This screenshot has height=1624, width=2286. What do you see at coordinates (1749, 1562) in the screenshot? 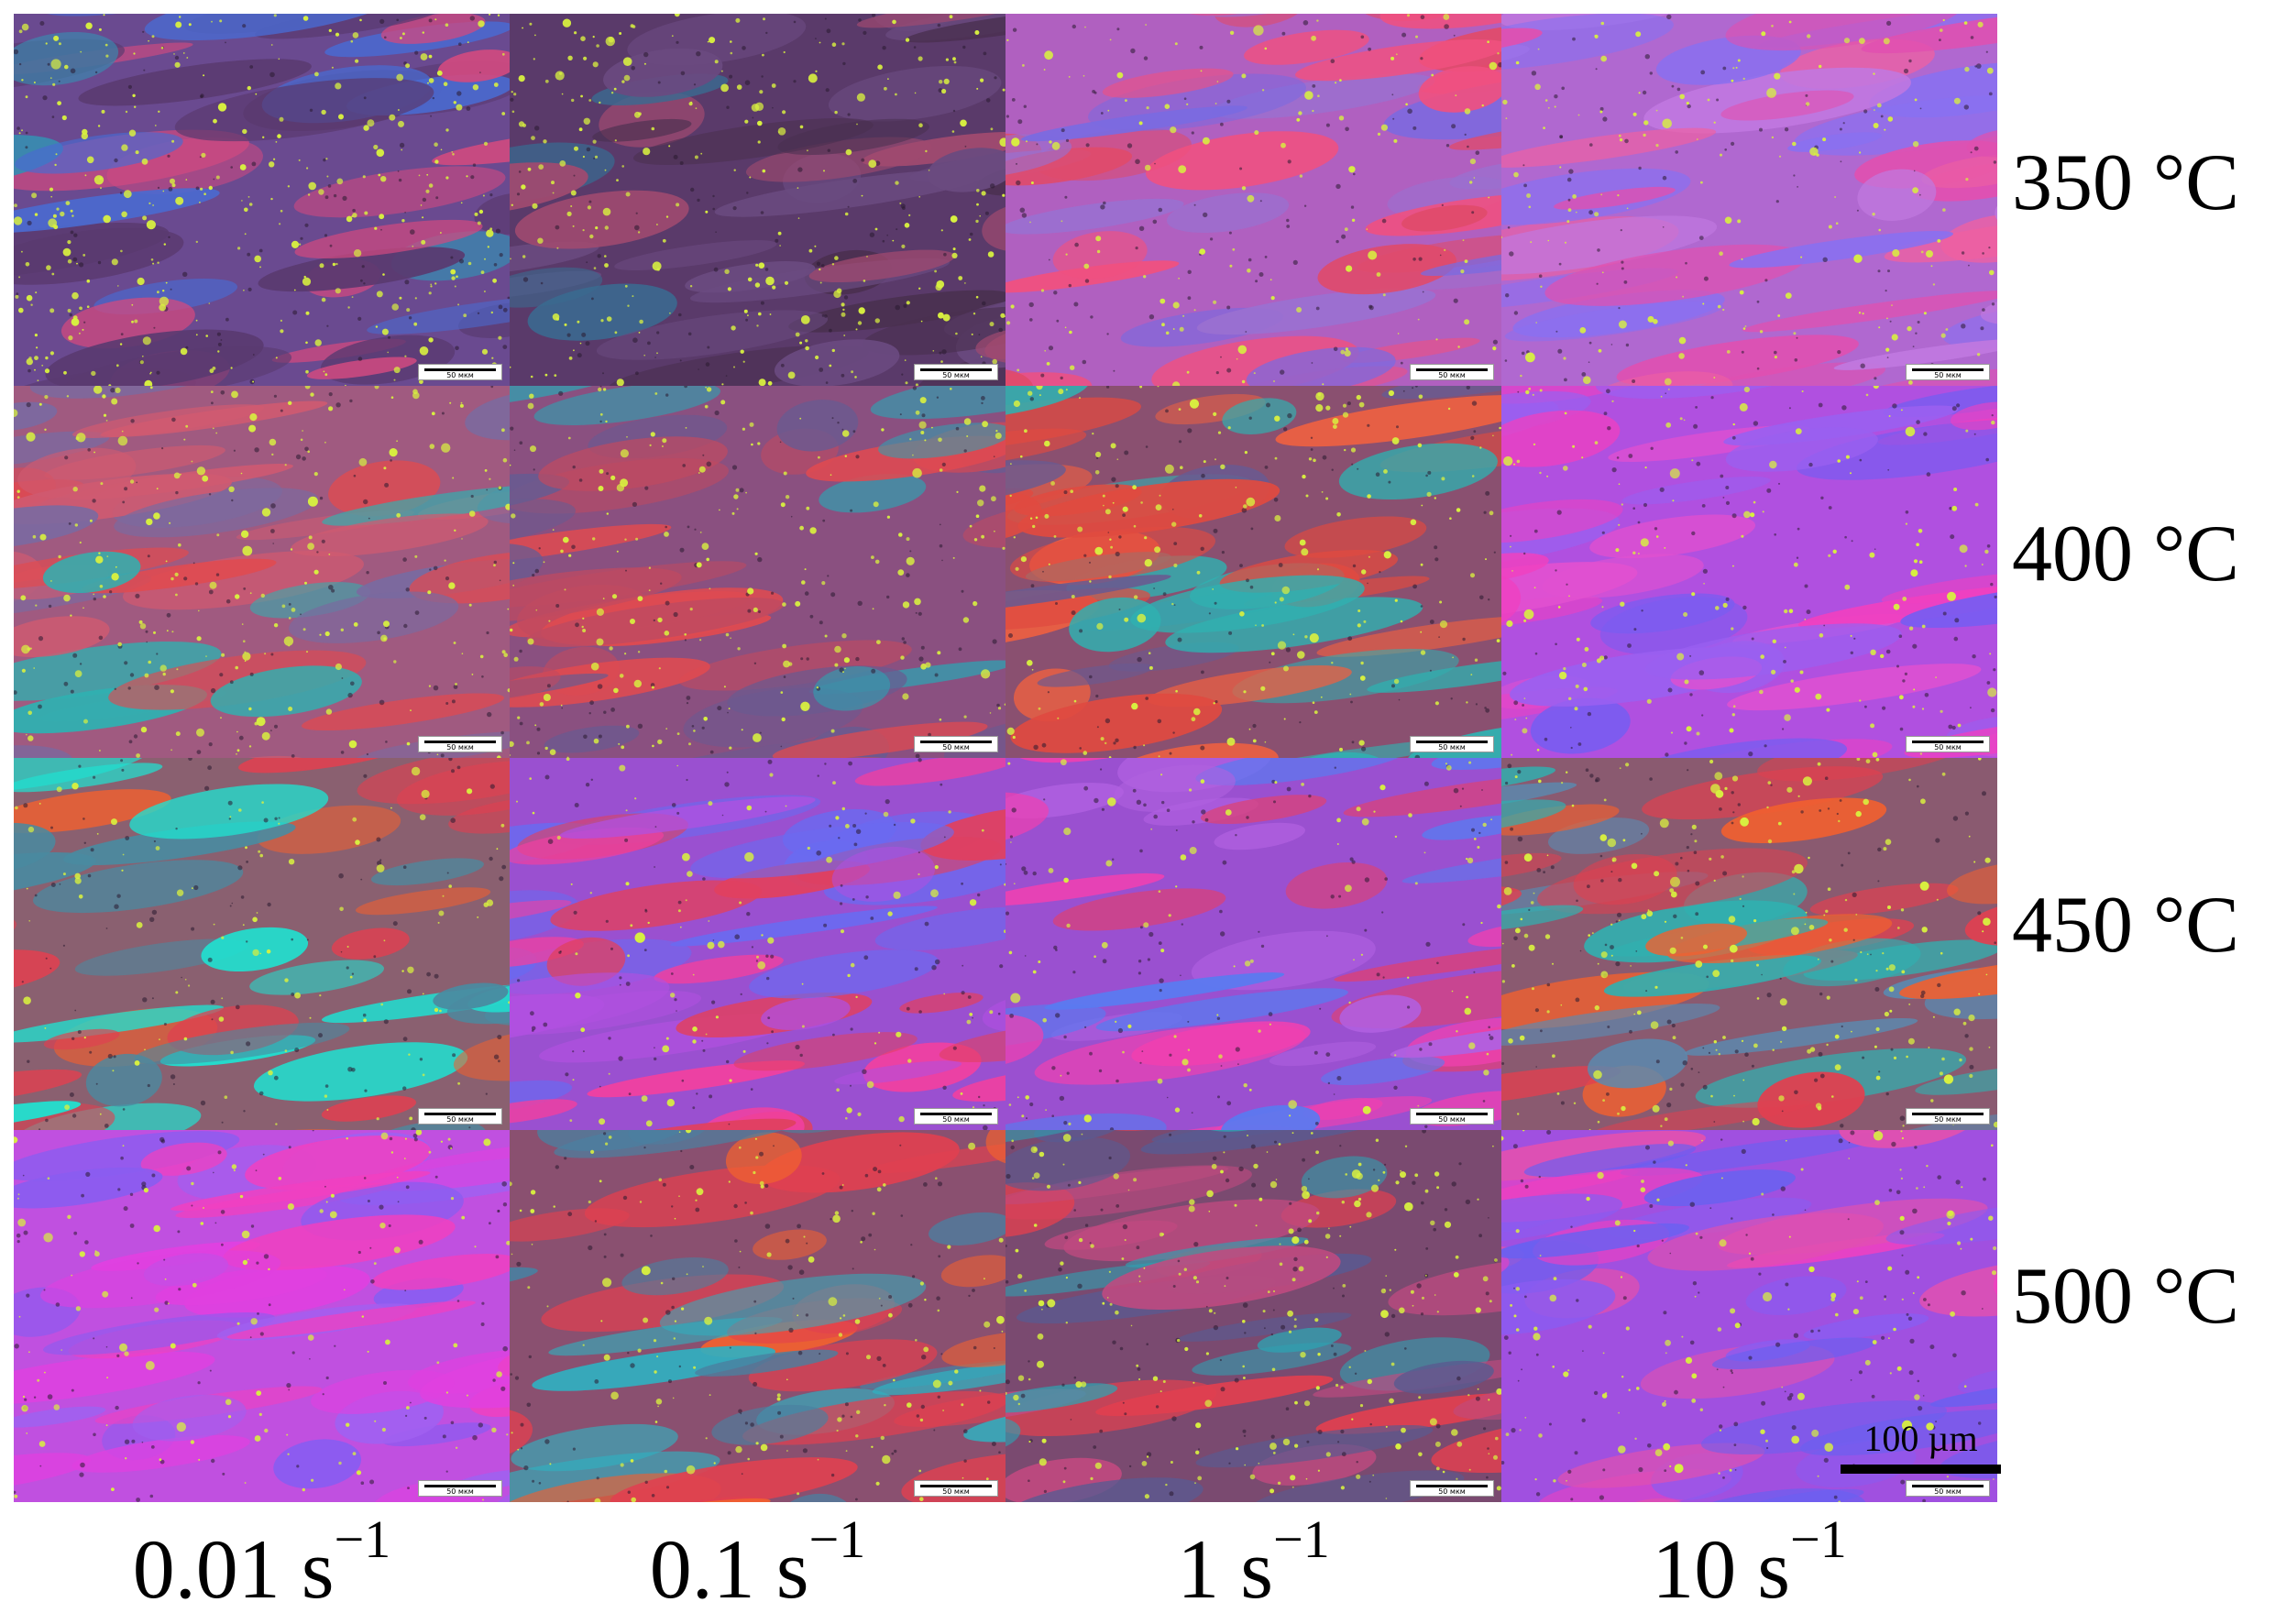
I see `col-label-10: 10 s−1` at bounding box center [1749, 1562].